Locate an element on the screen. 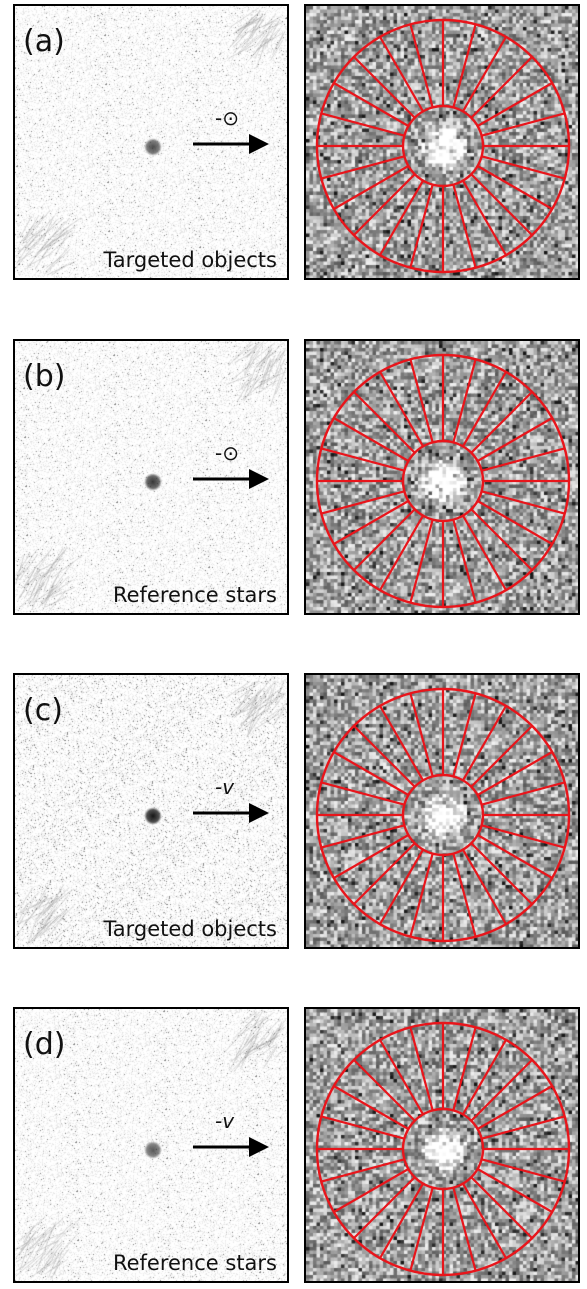 This screenshot has width=587, height=1289. stacked-image-b: (b) -⊙ Reference stars is located at coordinates (151, 477).